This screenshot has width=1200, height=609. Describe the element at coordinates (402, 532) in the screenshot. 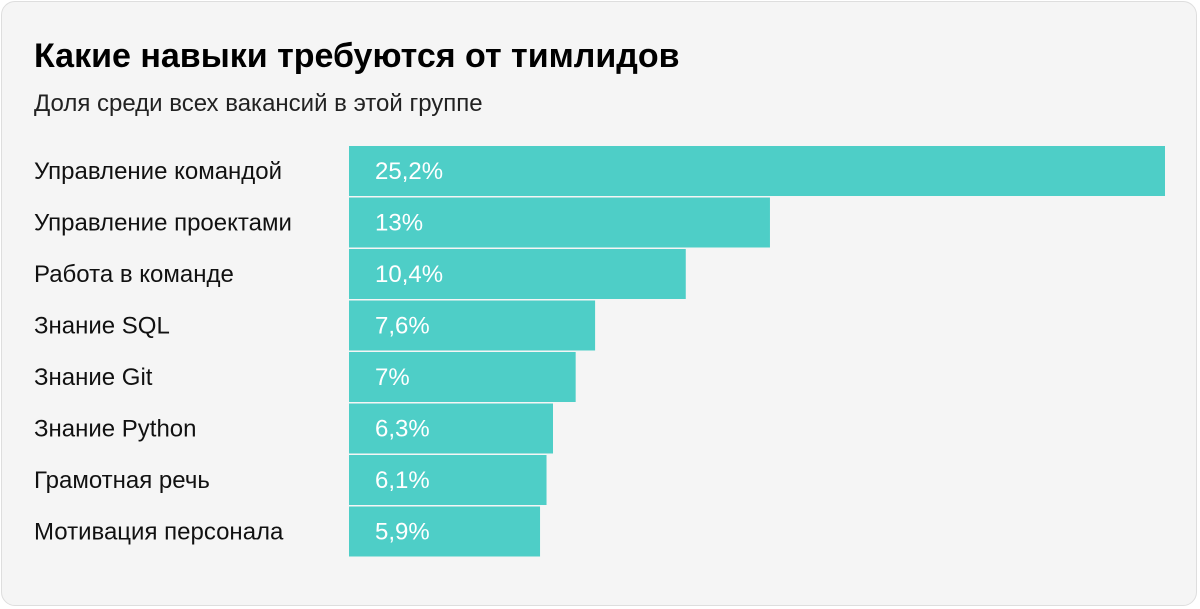

I see `bar-value-label: 5,9%` at that location.